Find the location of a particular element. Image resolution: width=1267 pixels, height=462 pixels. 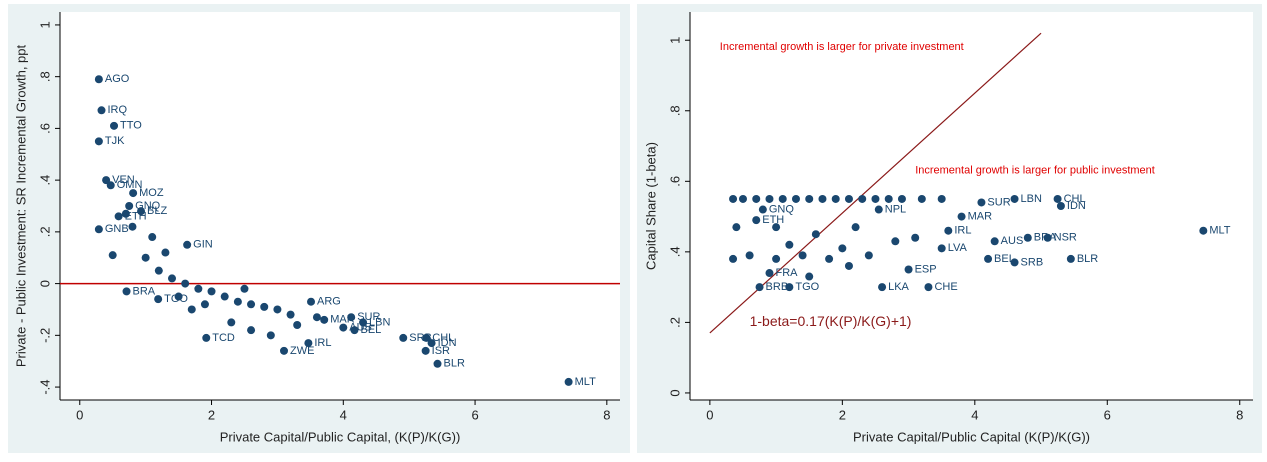

point-label: BLZ is located at coordinates (157, 211).